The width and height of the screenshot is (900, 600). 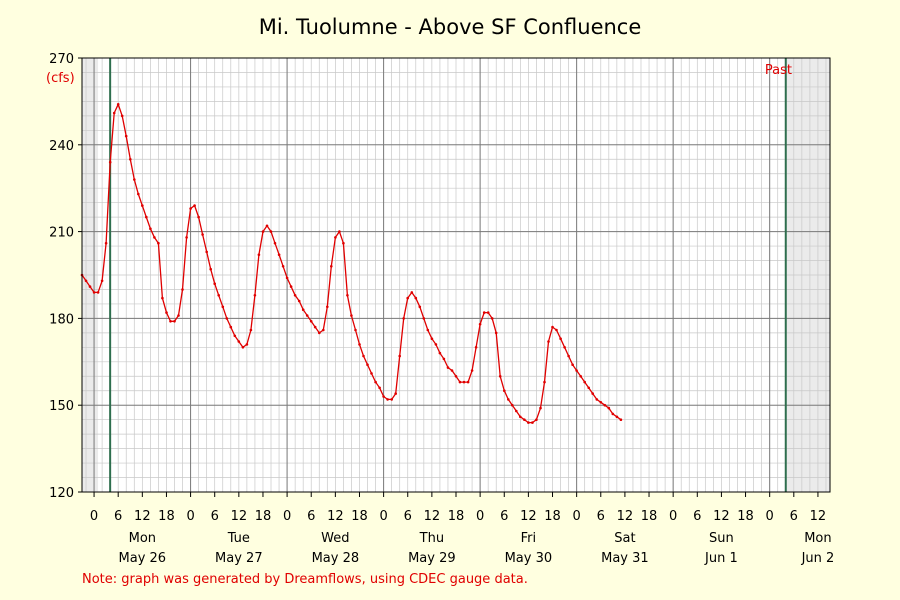 I want to click on day-date-label: Jun 2, so click(x=818, y=558).